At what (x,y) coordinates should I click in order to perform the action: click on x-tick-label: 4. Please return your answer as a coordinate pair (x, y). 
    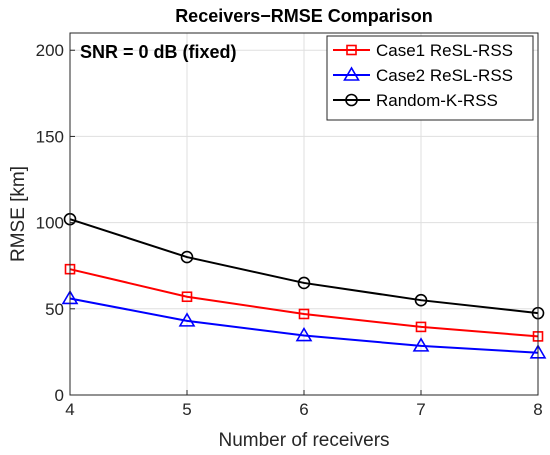
    Looking at the image, I should click on (69, 409).